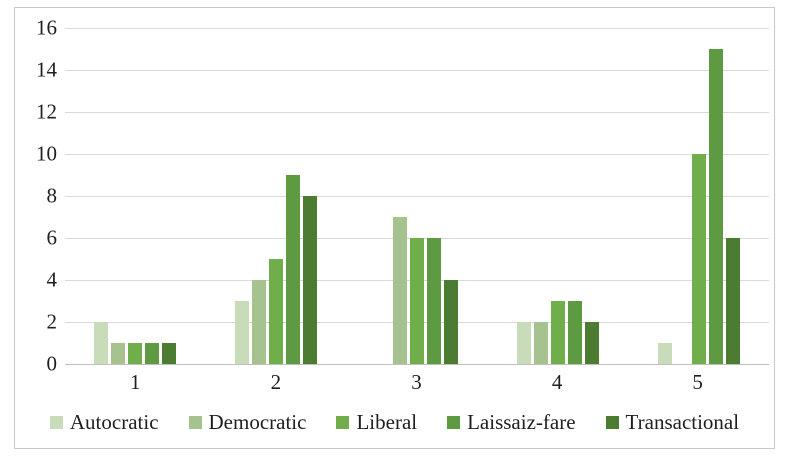 This screenshot has height=457, width=788. What do you see at coordinates (257, 422) in the screenshot?
I see `legend-label: Democratic` at bounding box center [257, 422].